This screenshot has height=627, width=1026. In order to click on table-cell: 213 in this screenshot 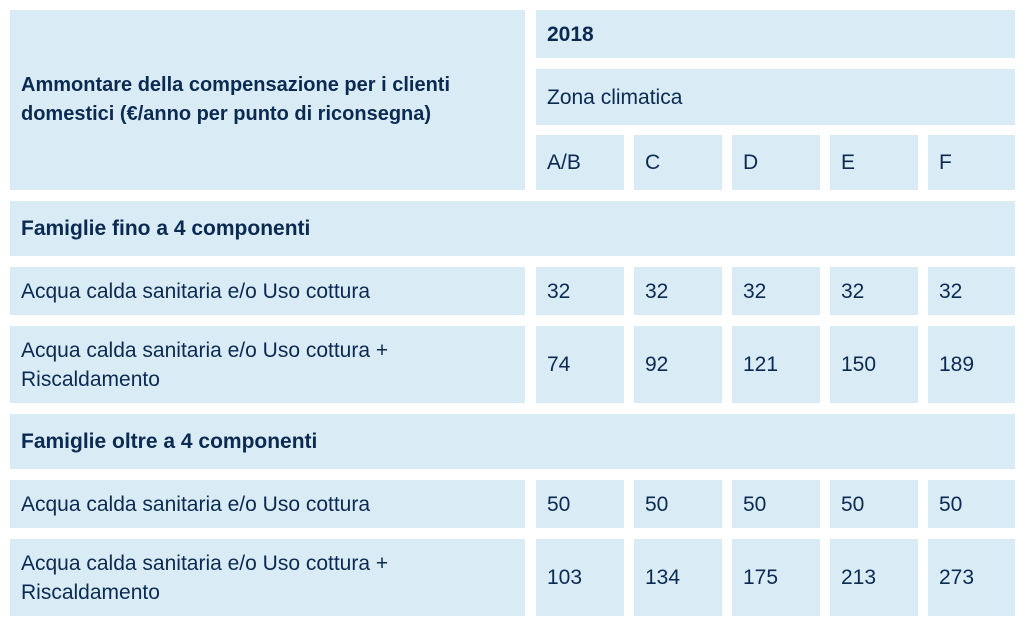, I will do `click(874, 577)`.